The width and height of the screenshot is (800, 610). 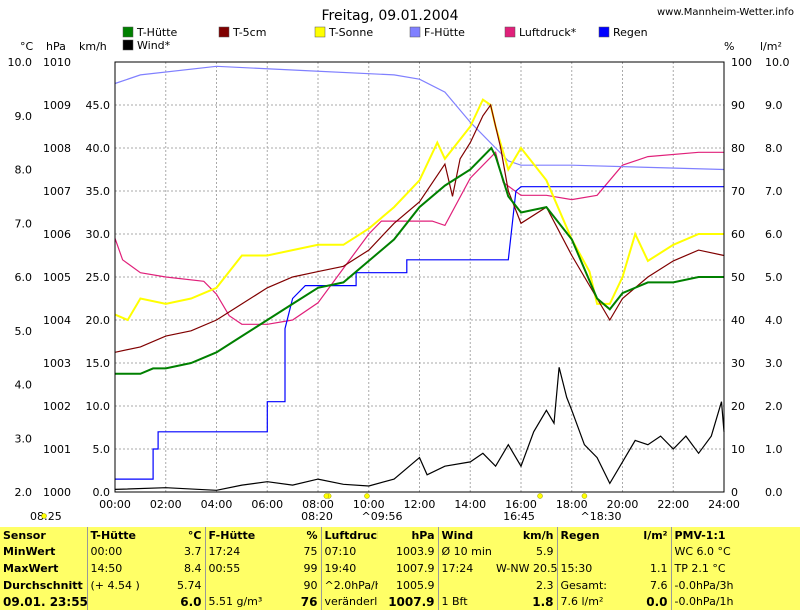 I want to click on y-tick-wind: 5.0, so click(x=102, y=449).